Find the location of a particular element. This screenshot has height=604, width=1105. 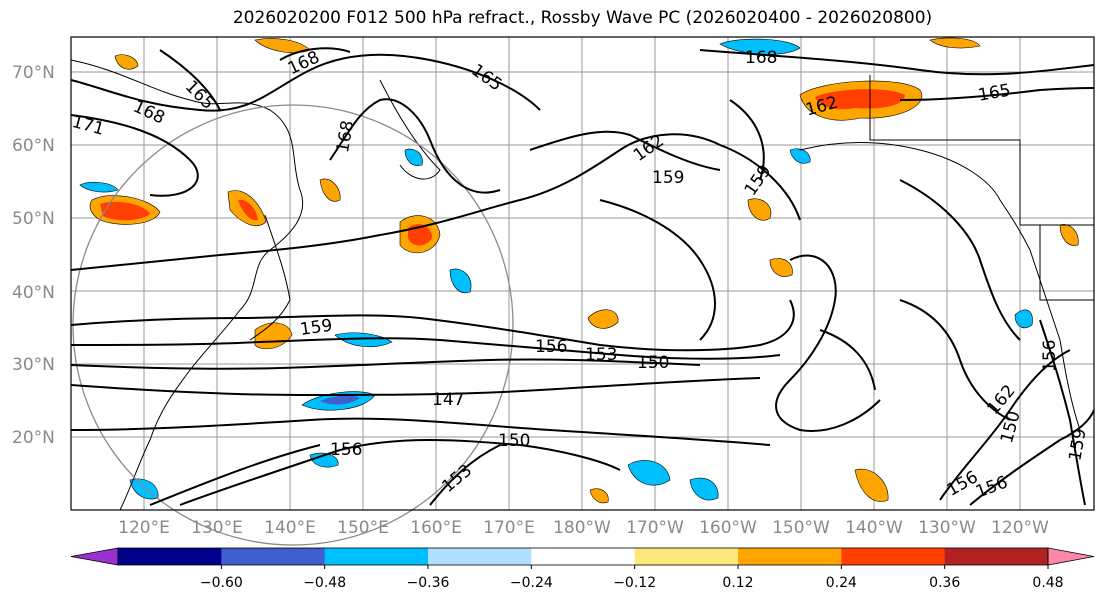

colorbar-tick-label: 0.24 is located at coordinates (841, 583).